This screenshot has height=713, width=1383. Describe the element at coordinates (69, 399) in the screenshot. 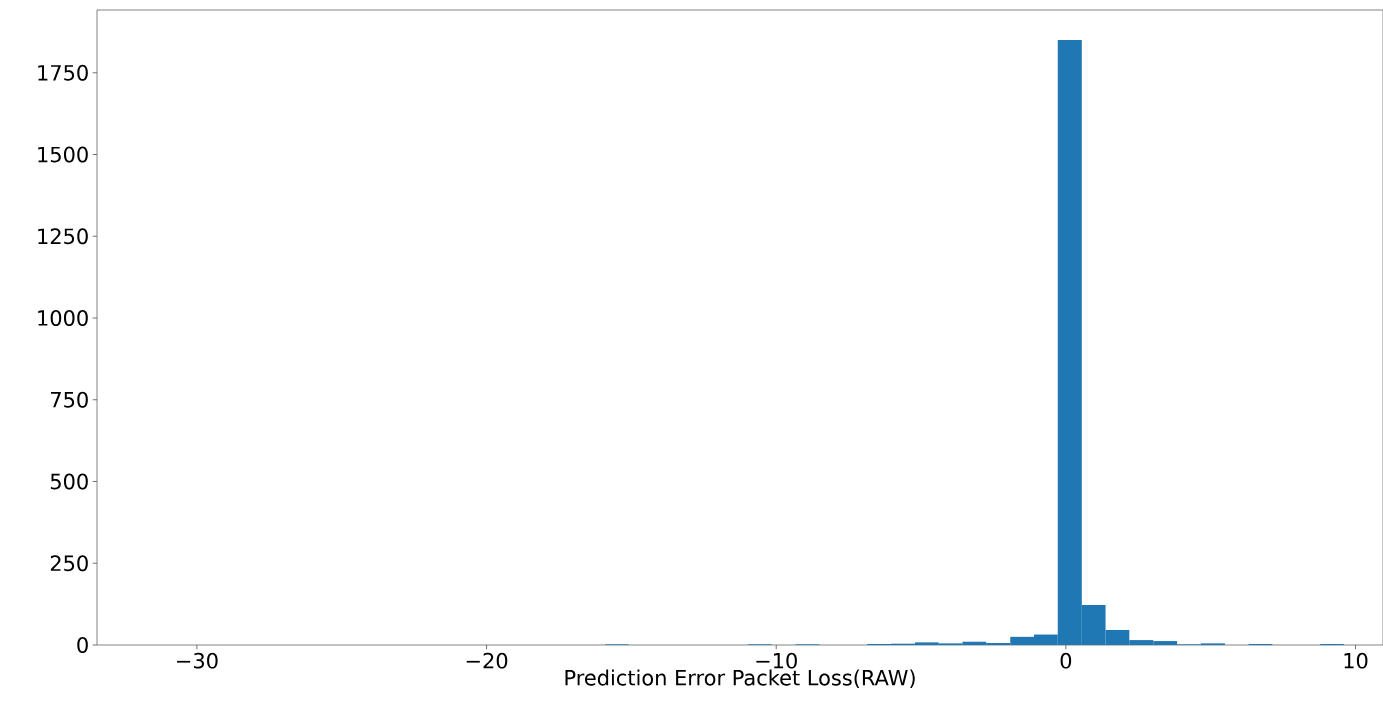

I see `y-tick-label: 750` at that location.